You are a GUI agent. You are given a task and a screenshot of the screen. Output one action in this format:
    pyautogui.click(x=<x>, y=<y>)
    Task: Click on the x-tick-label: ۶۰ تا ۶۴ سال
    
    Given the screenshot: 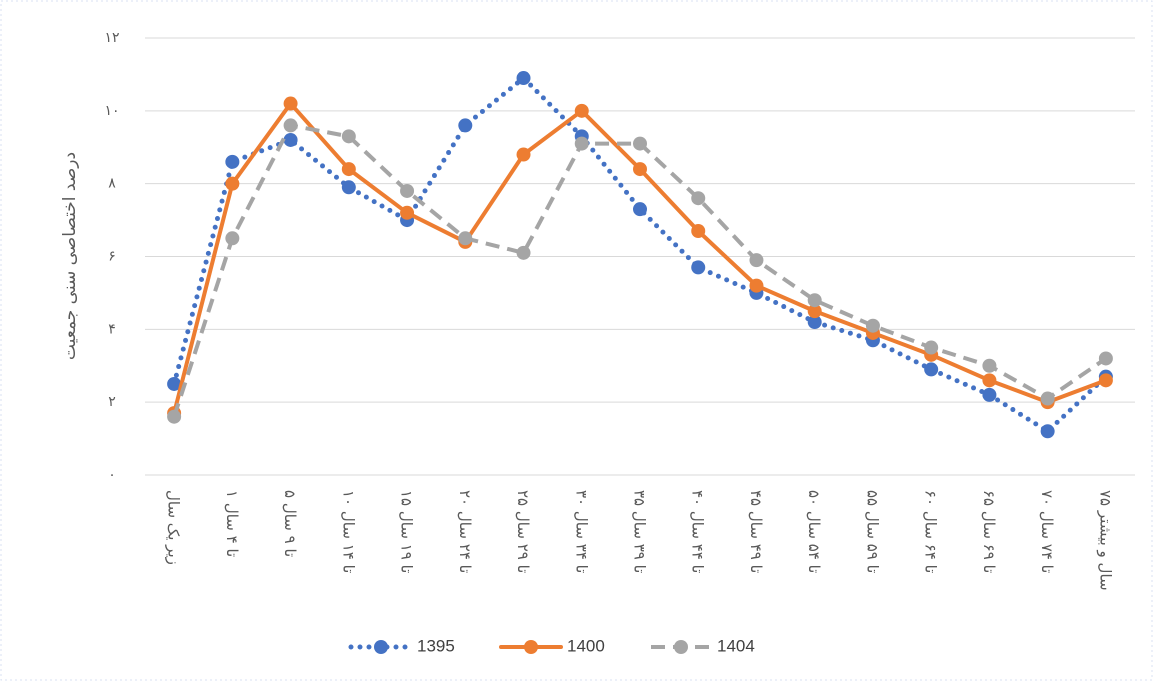 What is the action you would take?
    pyautogui.click(x=931, y=531)
    